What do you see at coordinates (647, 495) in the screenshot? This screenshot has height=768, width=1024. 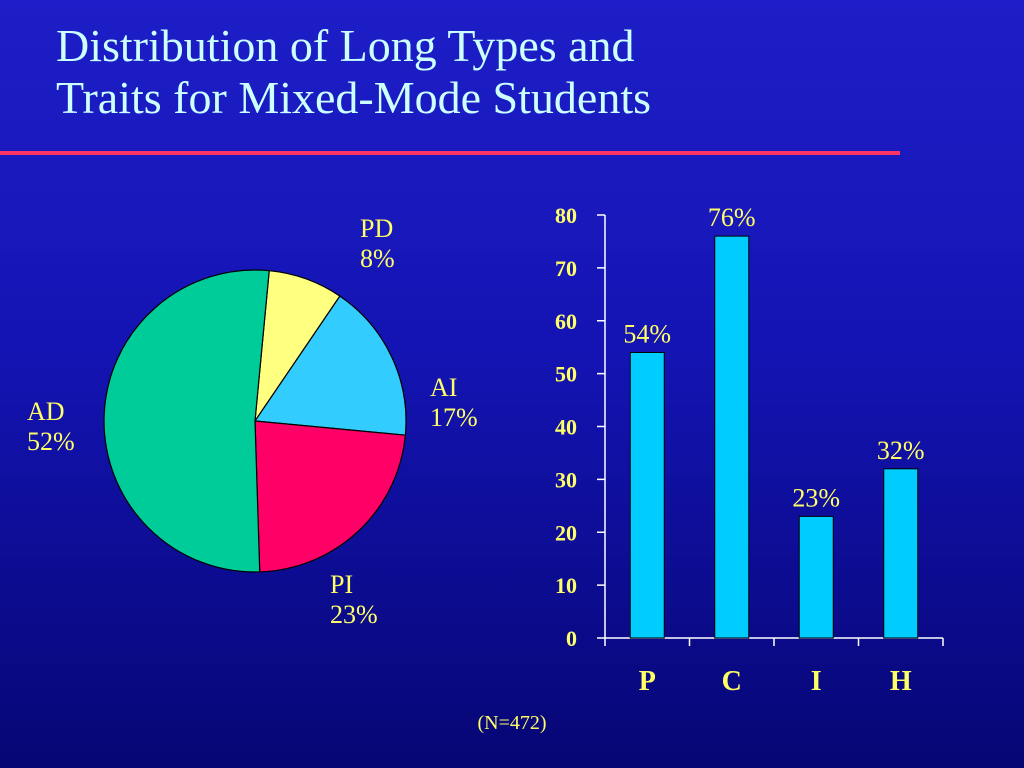 I see `bar-p` at bounding box center [647, 495].